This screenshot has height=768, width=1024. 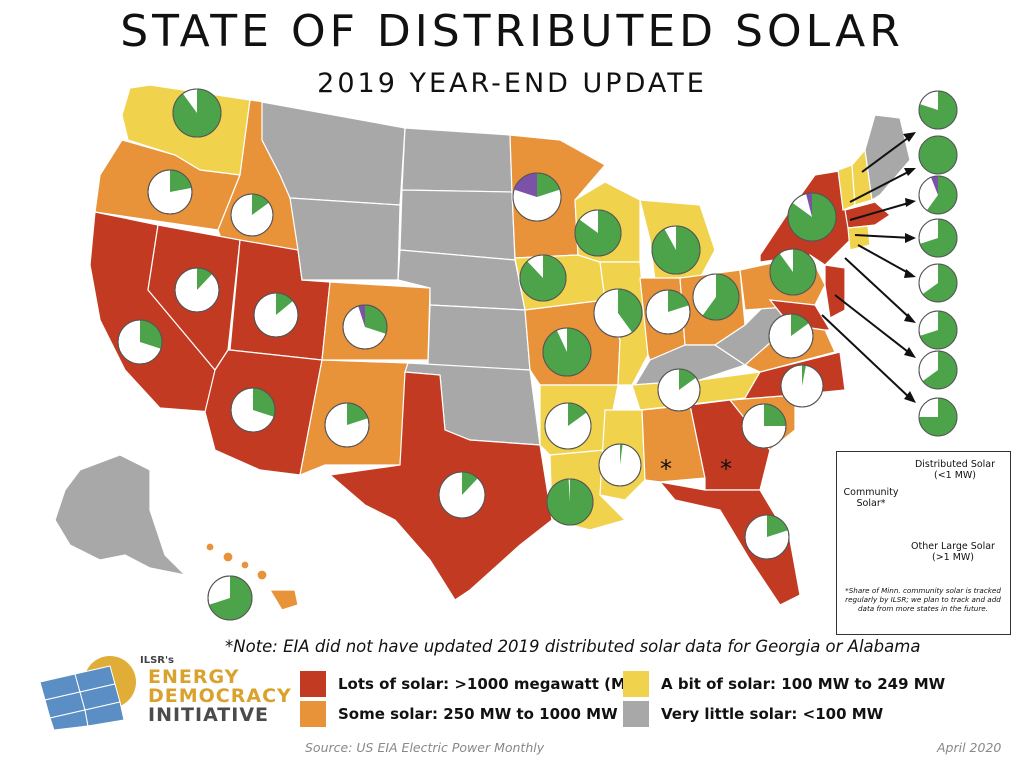 What do you see at coordinates (512, 83) in the screenshot?
I see `map-subtitle: 2019 YEAR-END UPDATE` at bounding box center [512, 83].